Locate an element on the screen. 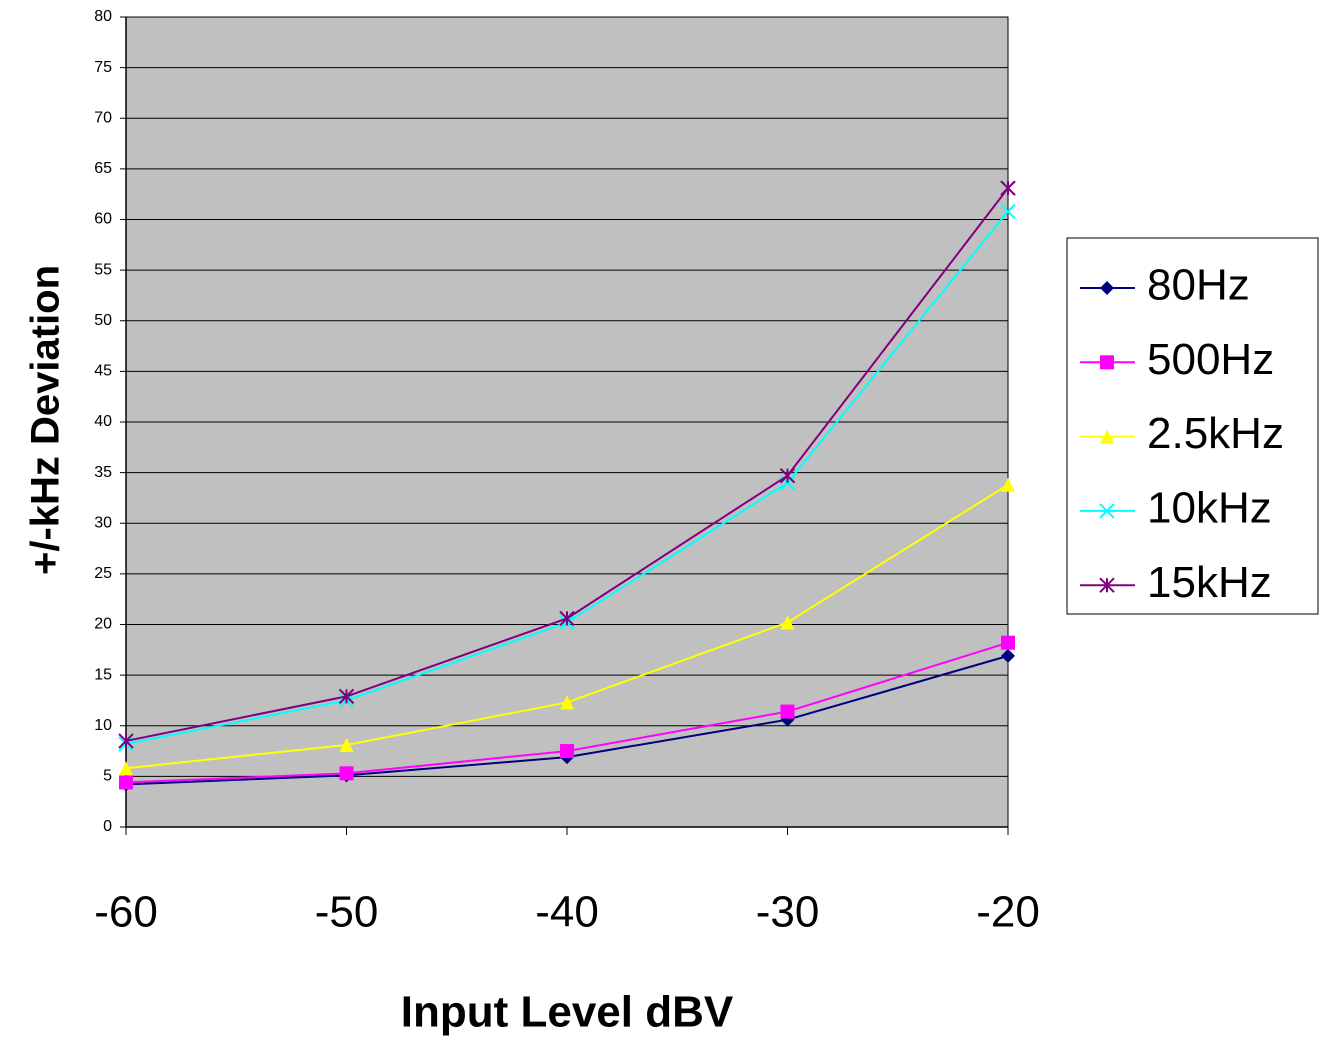 The width and height of the screenshot is (1326, 1040). legend-label: 500Hz is located at coordinates (1210, 359).